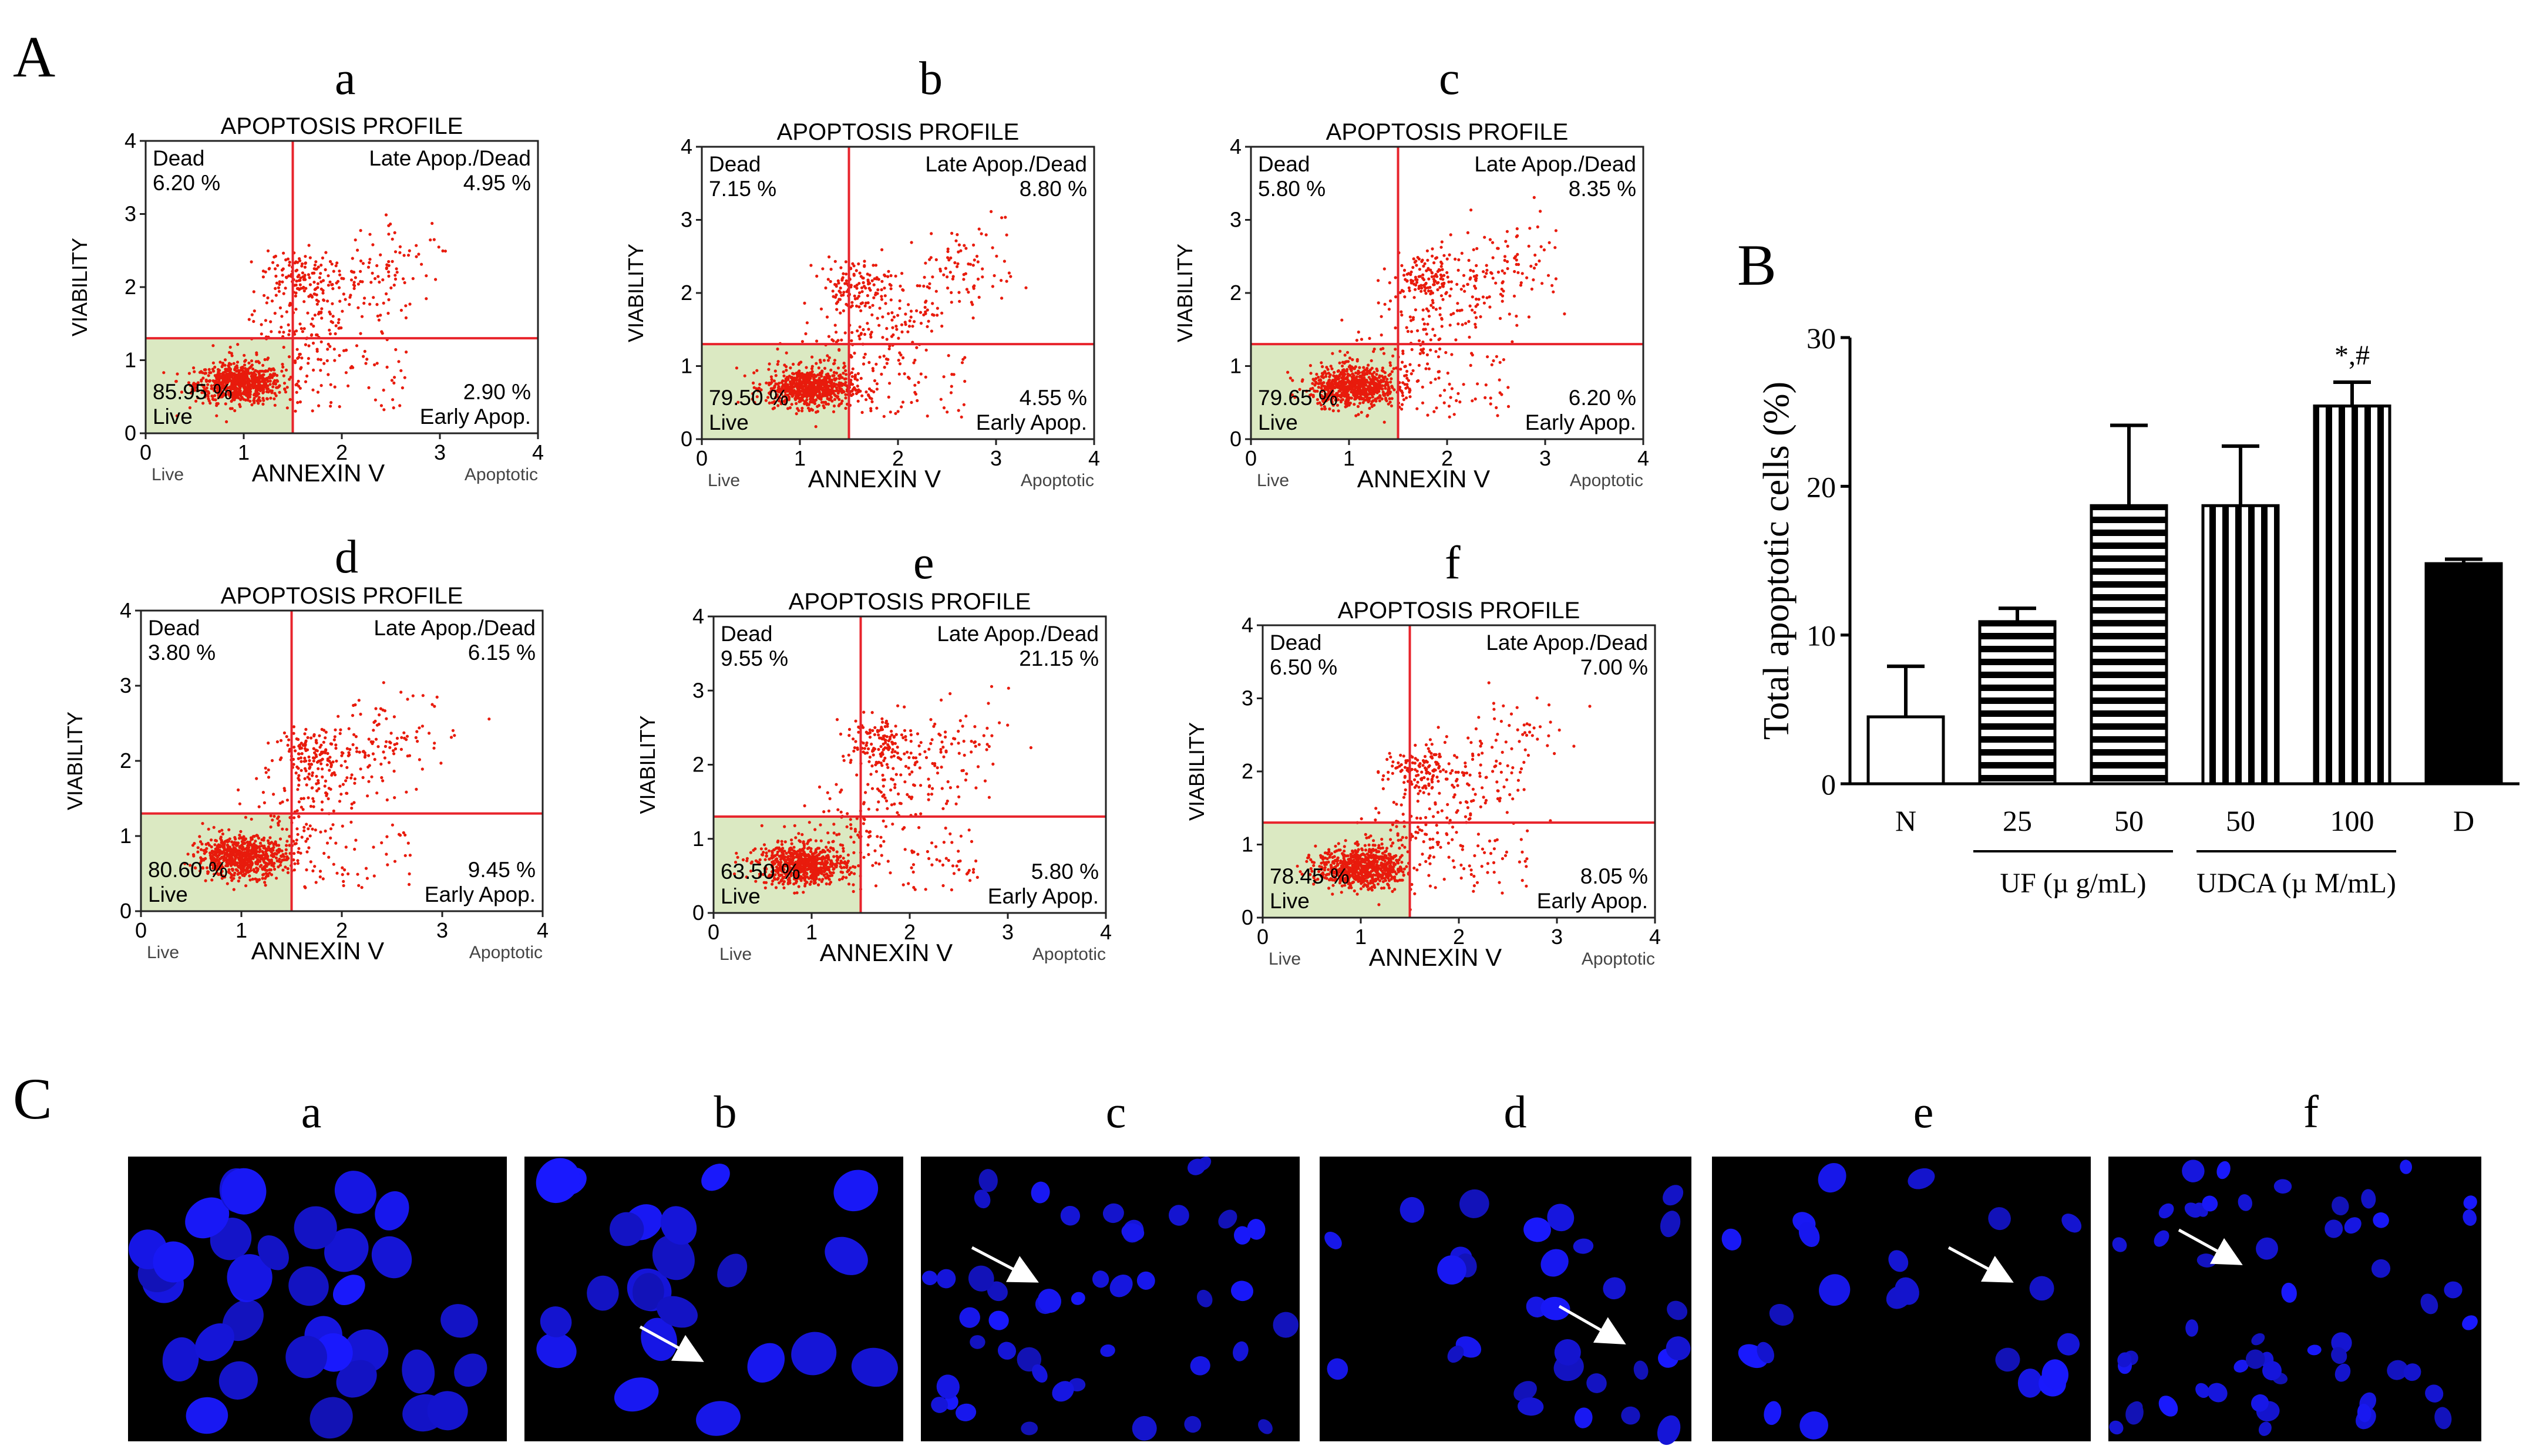 The height and width of the screenshot is (1456, 2533). What do you see at coordinates (1292, 189) in the screenshot?
I see `quadrant-dead-value: 5.80 %` at bounding box center [1292, 189].